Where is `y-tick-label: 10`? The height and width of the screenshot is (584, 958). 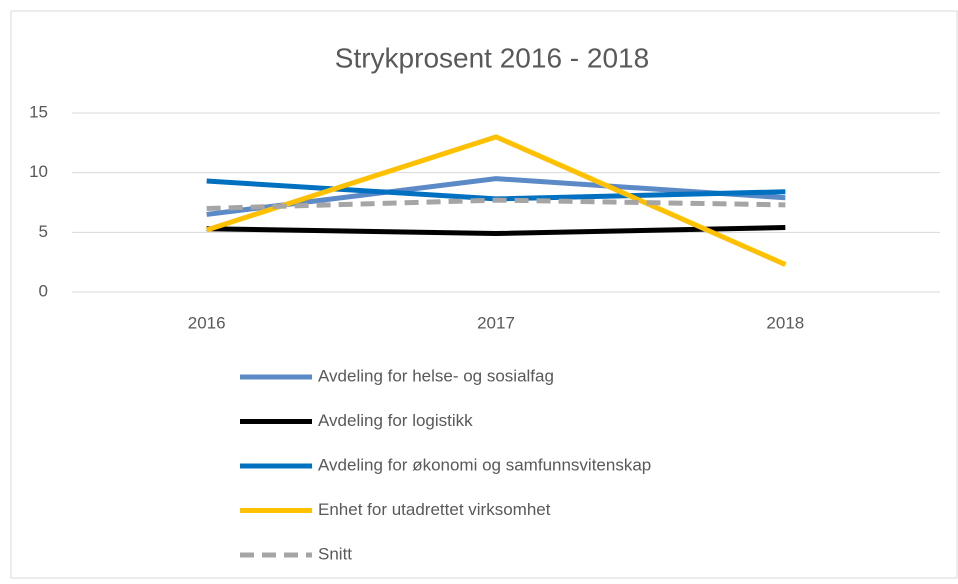 y-tick-label: 10 is located at coordinates (38, 171).